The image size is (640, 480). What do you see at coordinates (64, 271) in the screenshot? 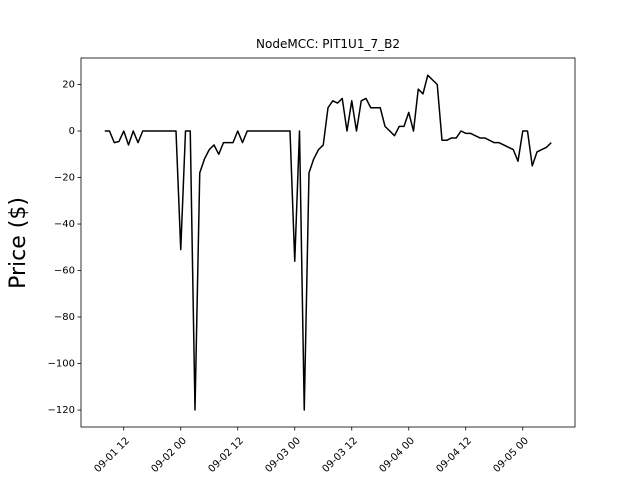
I see `y-tick-label: −60` at bounding box center [64, 271].